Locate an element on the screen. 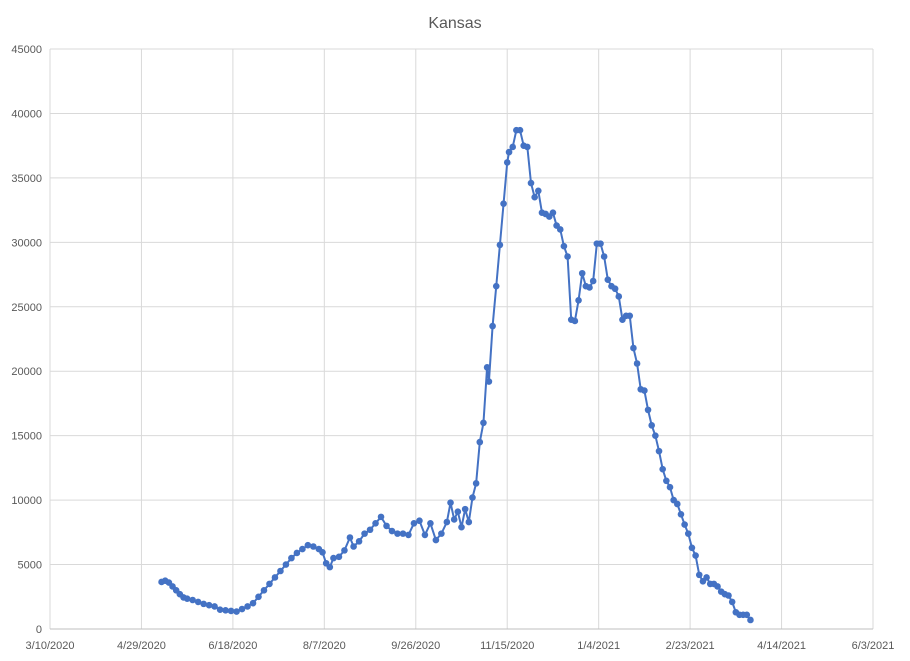 The height and width of the screenshot is (661, 910). x-tick-label: 11/15/2020 is located at coordinates (507, 646).